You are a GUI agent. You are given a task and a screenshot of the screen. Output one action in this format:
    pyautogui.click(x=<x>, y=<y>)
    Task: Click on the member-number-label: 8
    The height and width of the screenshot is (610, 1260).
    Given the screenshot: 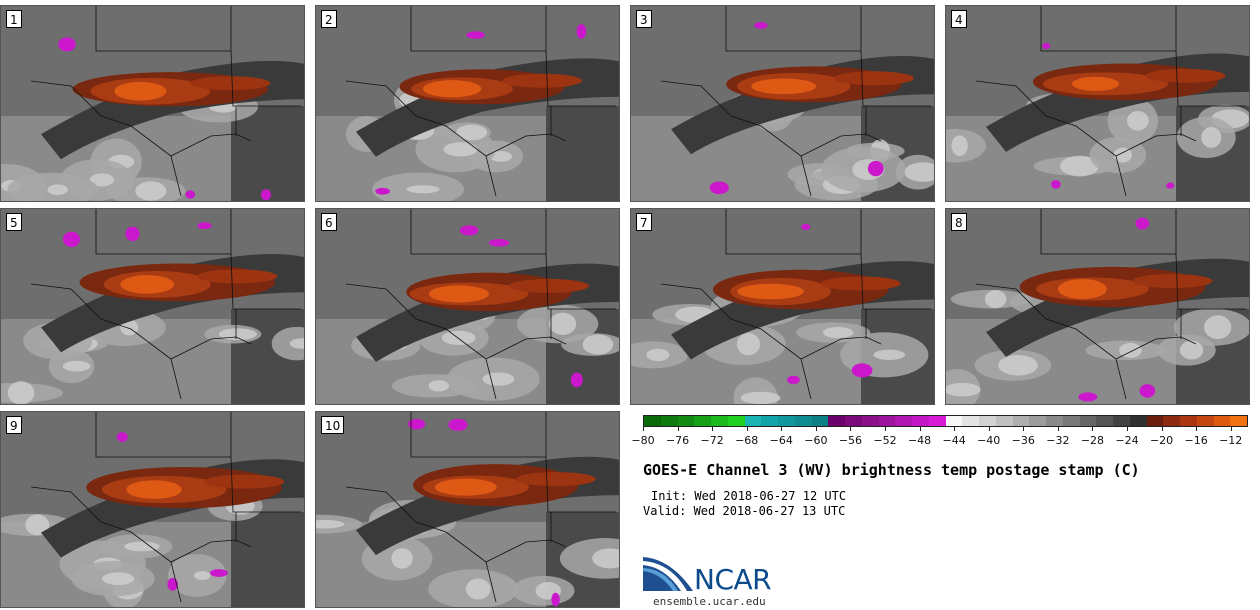 What is the action you would take?
    pyautogui.click(x=959, y=222)
    